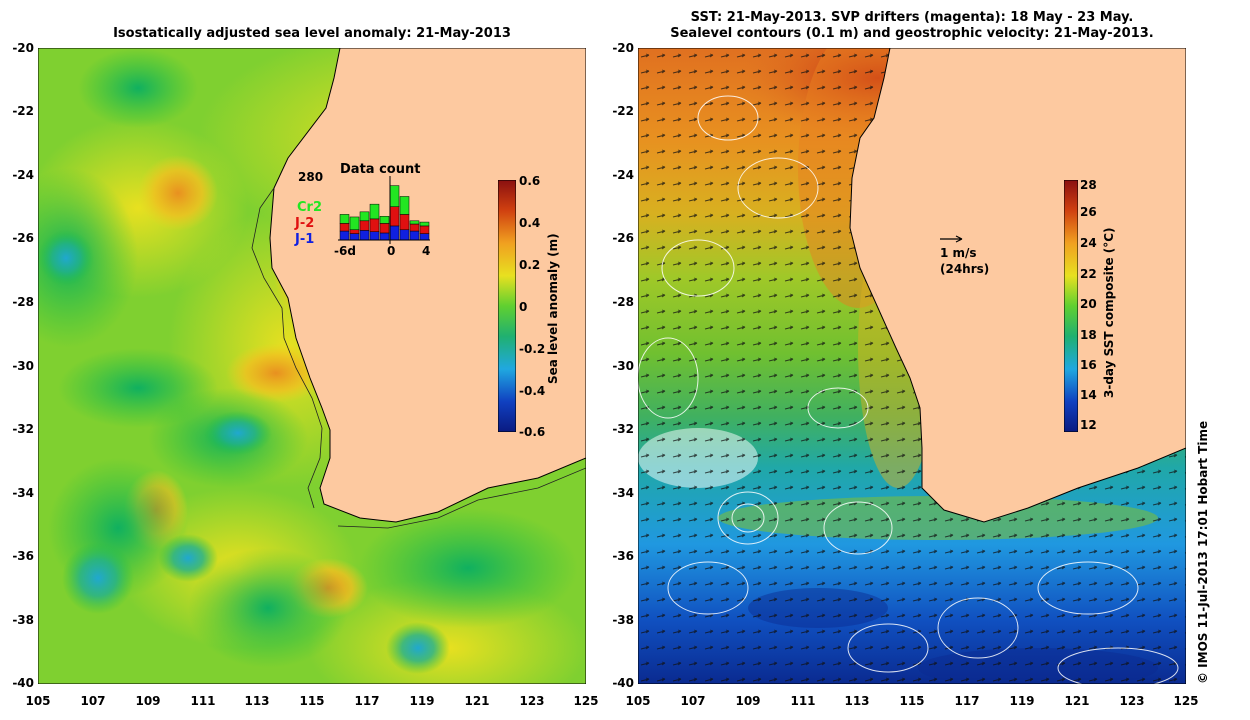 The image size is (1250, 720). What do you see at coordinates (1022, 701) in the screenshot?
I see `right-x-tick: 119` at bounding box center [1022, 701].